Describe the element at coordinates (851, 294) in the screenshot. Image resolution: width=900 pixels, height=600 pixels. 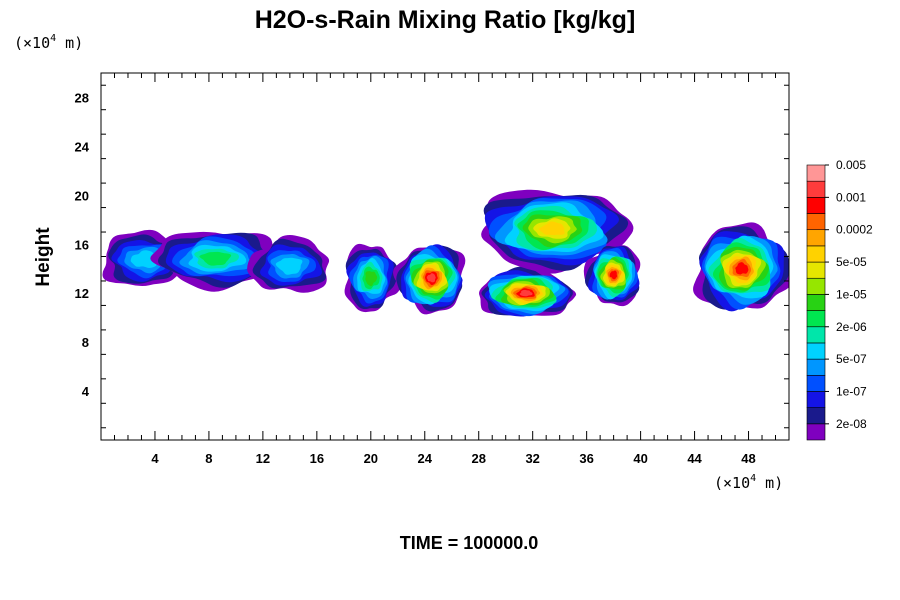
I see `colorbar-label: 1e-05` at that location.